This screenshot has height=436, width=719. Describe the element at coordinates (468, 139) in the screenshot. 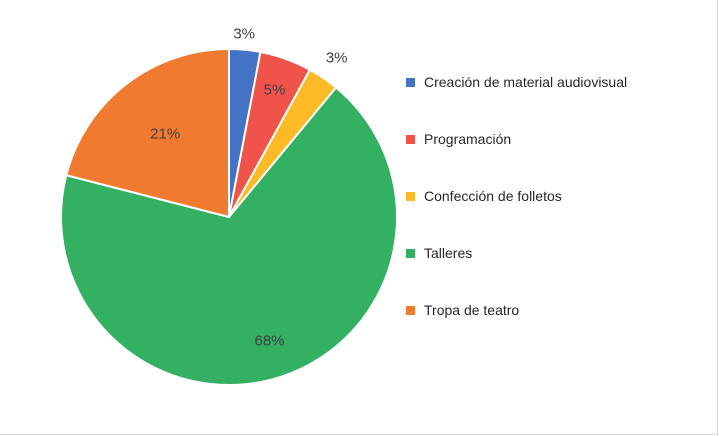

I see `legend-label: Programación` at that location.